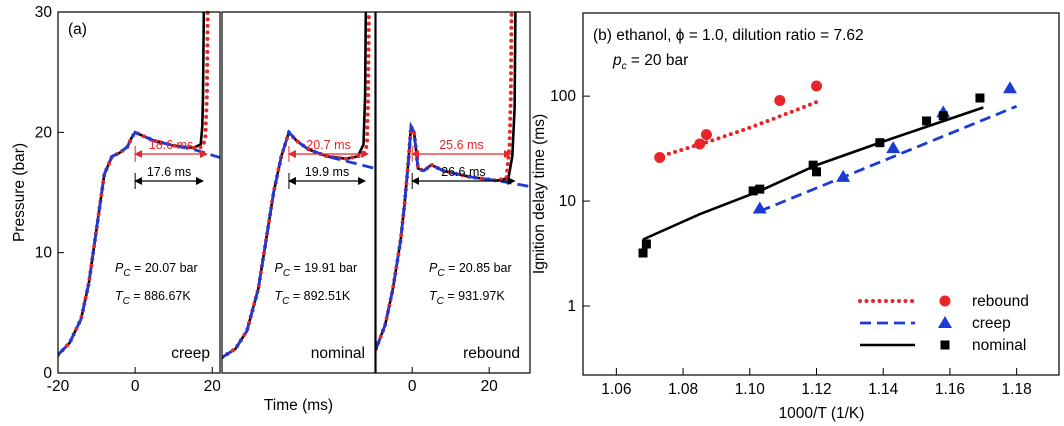 The height and width of the screenshot is (426, 1064). Describe the element at coordinates (491, 353) in the screenshot. I see `condition-label: rebound` at that location.